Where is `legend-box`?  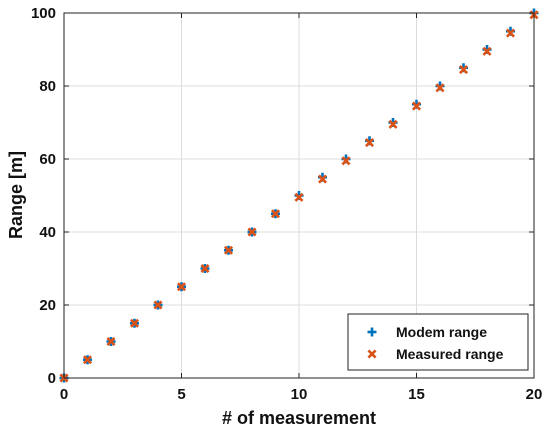 legend-box is located at coordinates (438, 342).